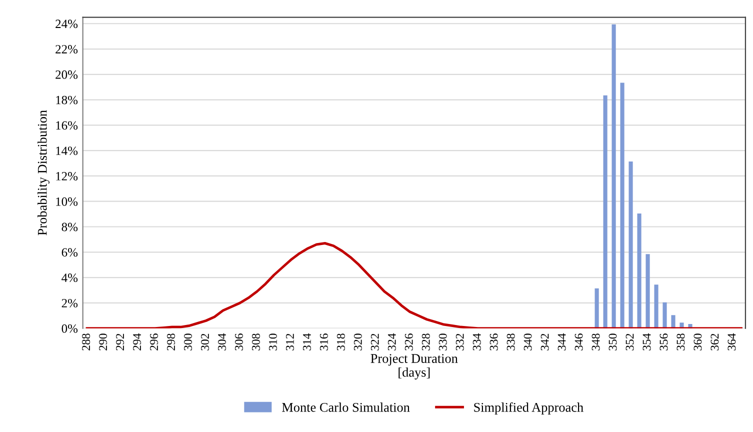  What do you see at coordinates (154, 342) in the screenshot?
I see `x-tick-label: 296` at bounding box center [154, 342].